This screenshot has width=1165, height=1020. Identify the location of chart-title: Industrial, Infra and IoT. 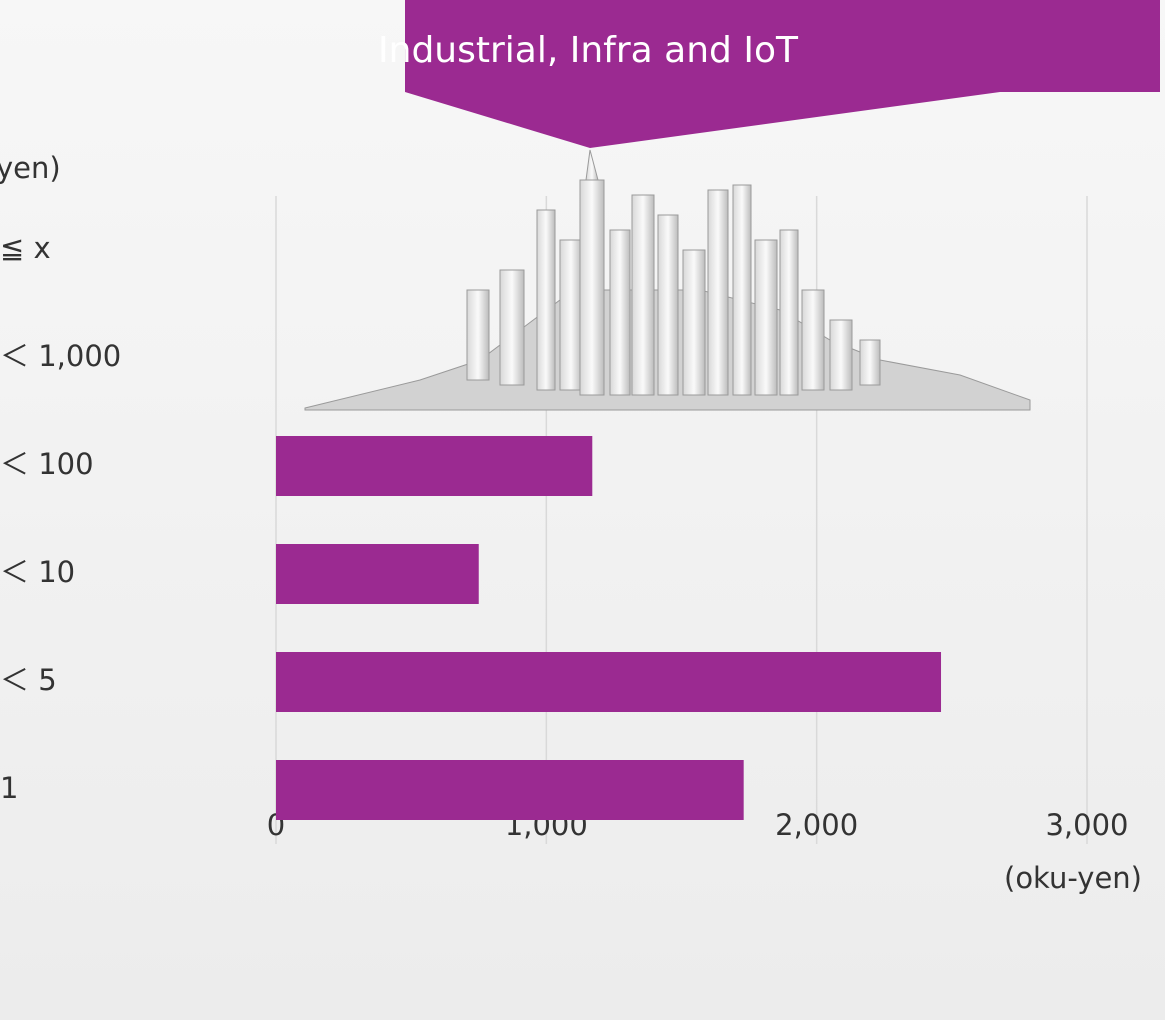
(588, 50).